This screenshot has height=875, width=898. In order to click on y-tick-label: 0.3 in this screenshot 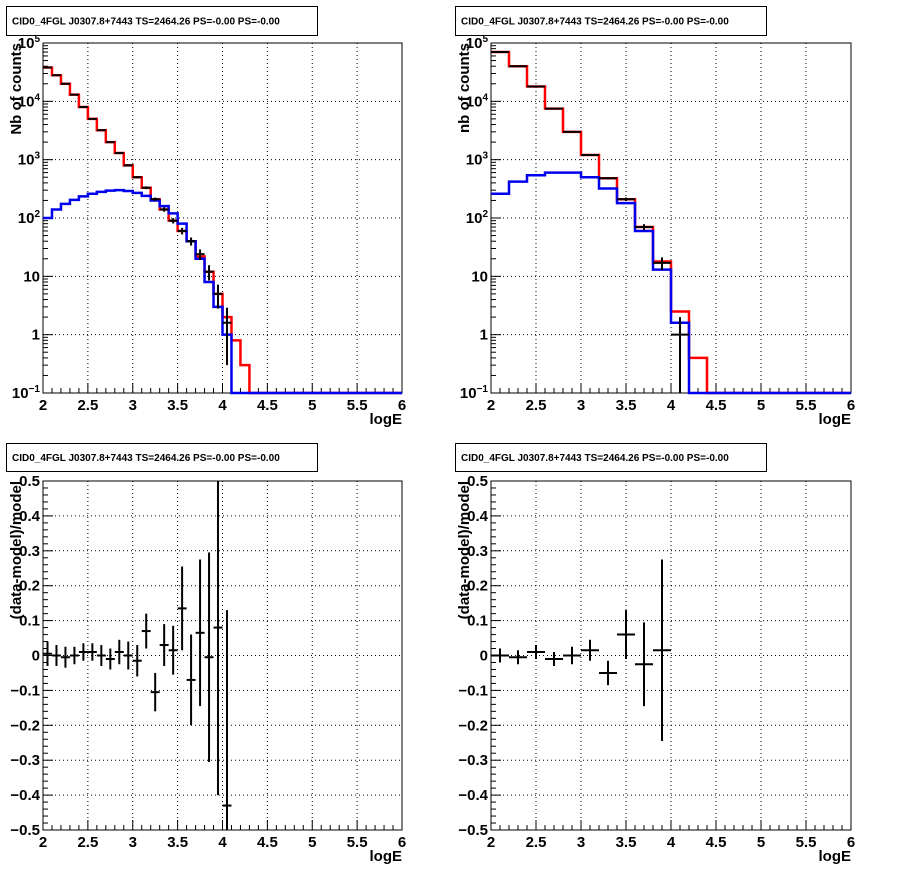, I will do `click(29, 551)`.